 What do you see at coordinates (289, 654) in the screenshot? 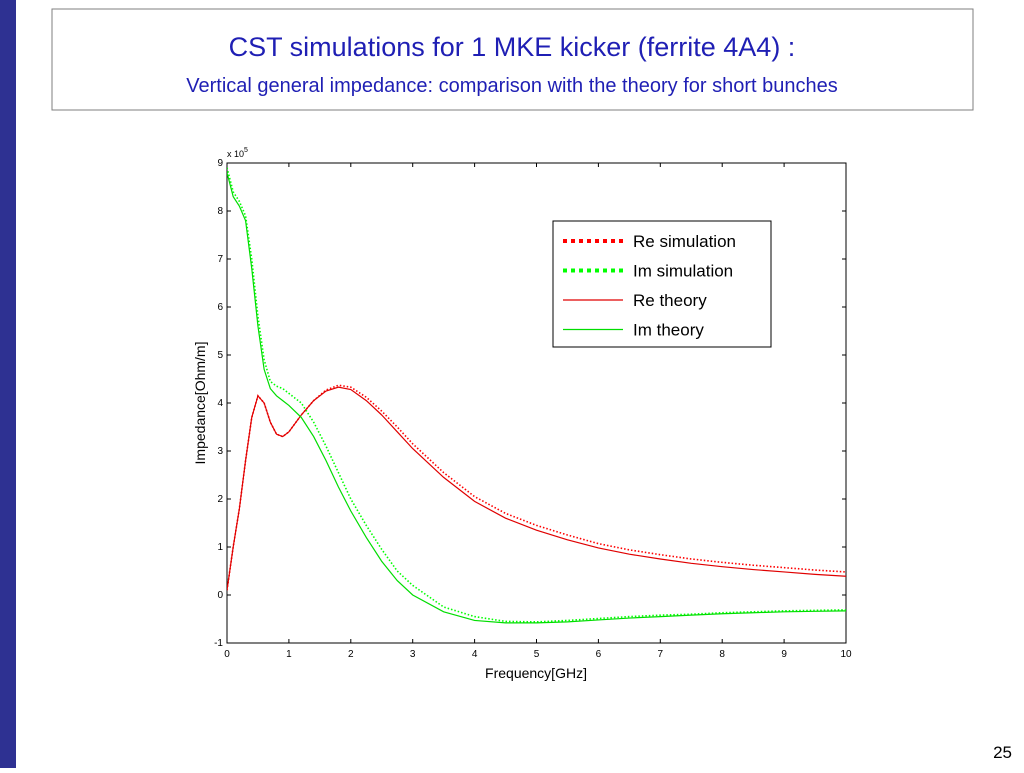
I see `x-tick-label: 1` at bounding box center [289, 654].